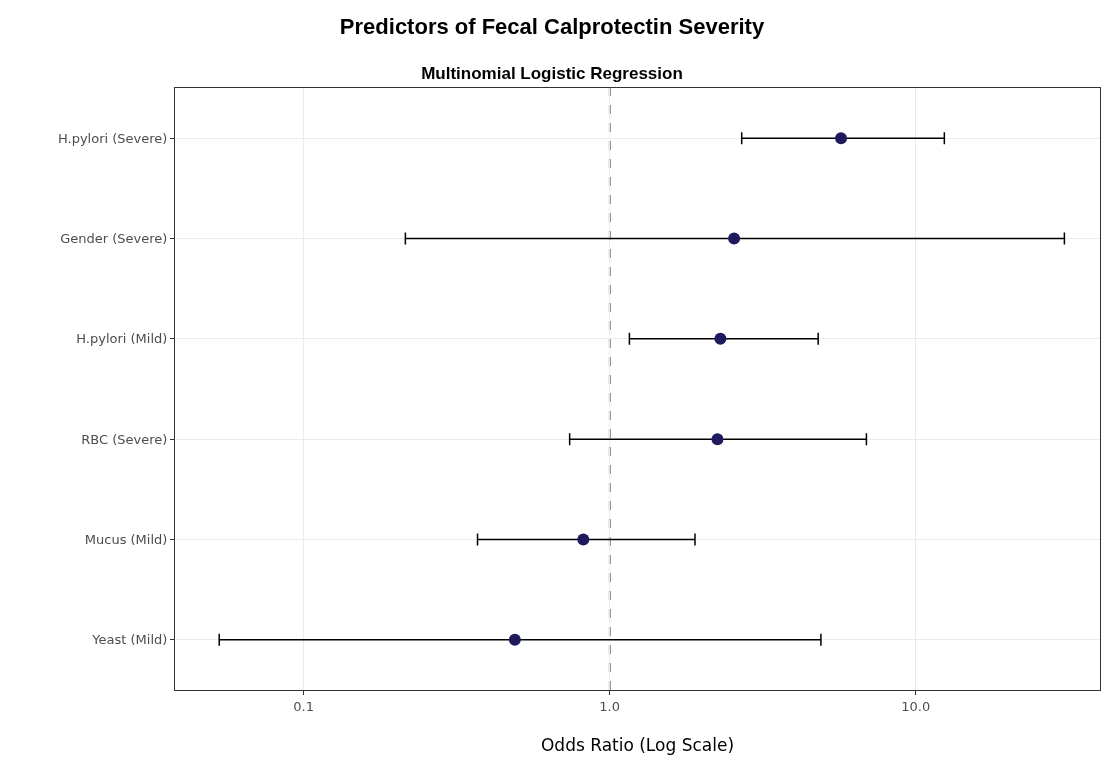 The width and height of the screenshot is (1104, 760). I want to click on y-tick-label: H.pylori (Mild), so click(122, 339).